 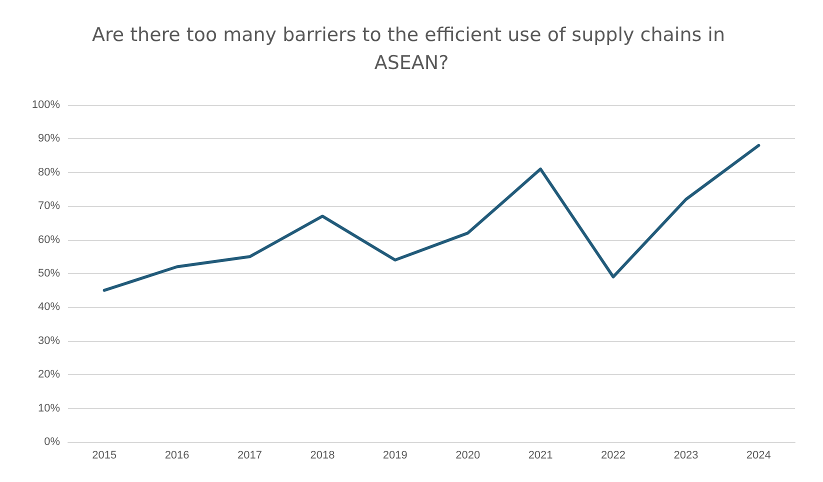 What do you see at coordinates (104, 456) in the screenshot?
I see `x-tick-label: 2015` at bounding box center [104, 456].